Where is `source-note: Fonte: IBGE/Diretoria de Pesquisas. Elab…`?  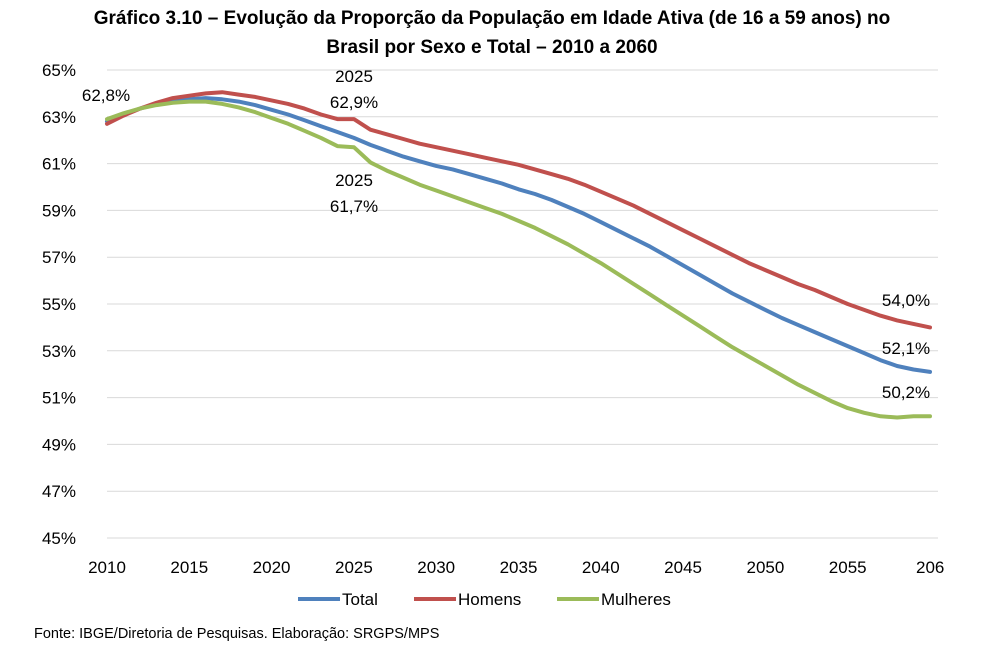 source-note: Fonte: IBGE/Diretoria de Pesquisas. Elab… is located at coordinates (237, 634).